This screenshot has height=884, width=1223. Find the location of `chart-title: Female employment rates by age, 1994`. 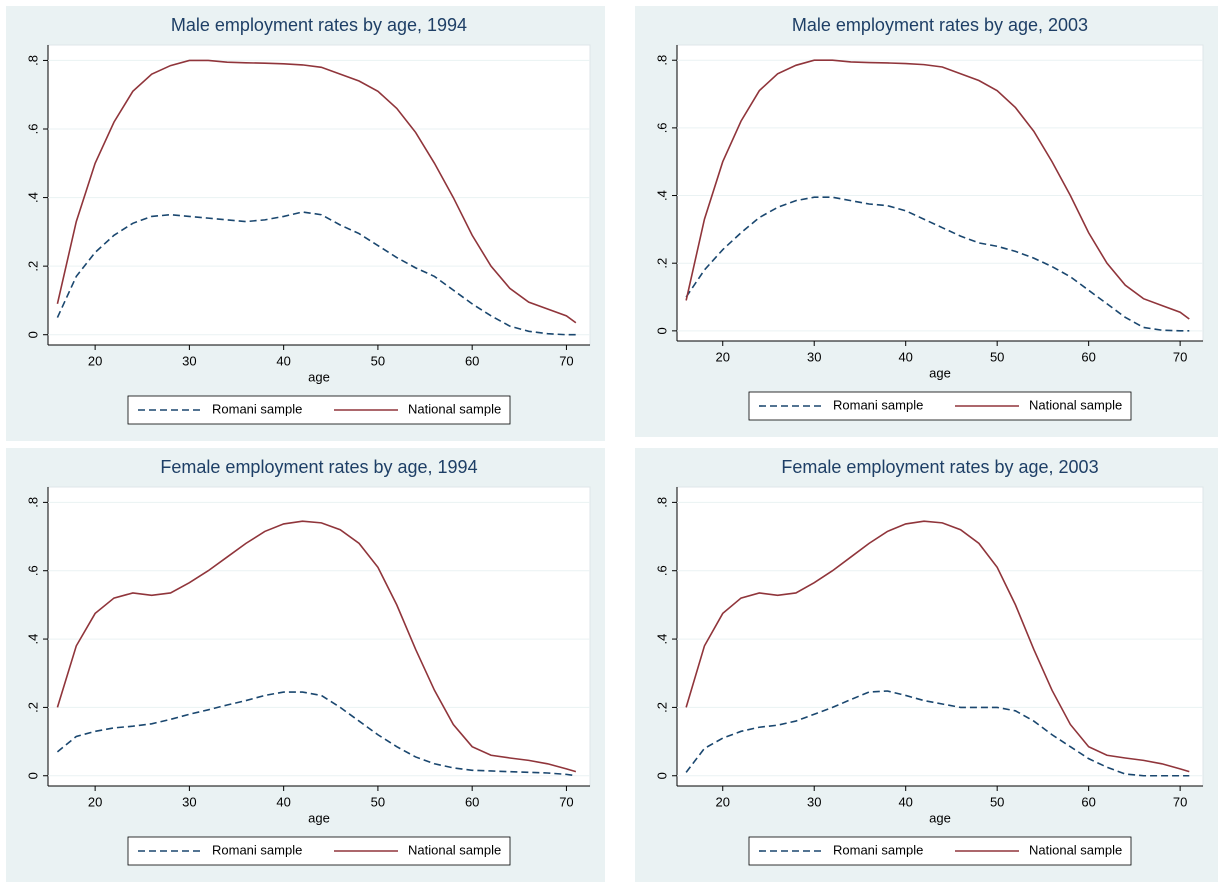

chart-title: Female employment rates by age, 1994 is located at coordinates (318, 467).